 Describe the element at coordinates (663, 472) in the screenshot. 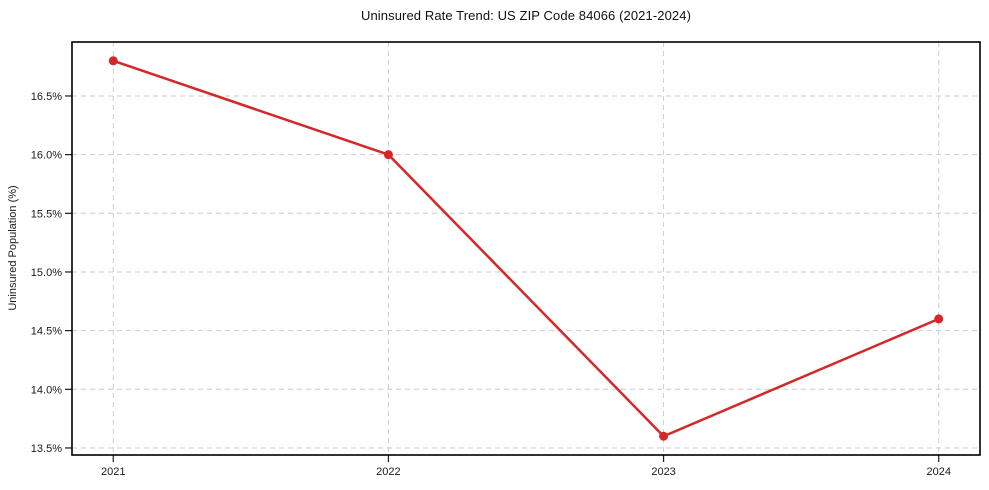

I see `x-tick-label: 2023` at that location.